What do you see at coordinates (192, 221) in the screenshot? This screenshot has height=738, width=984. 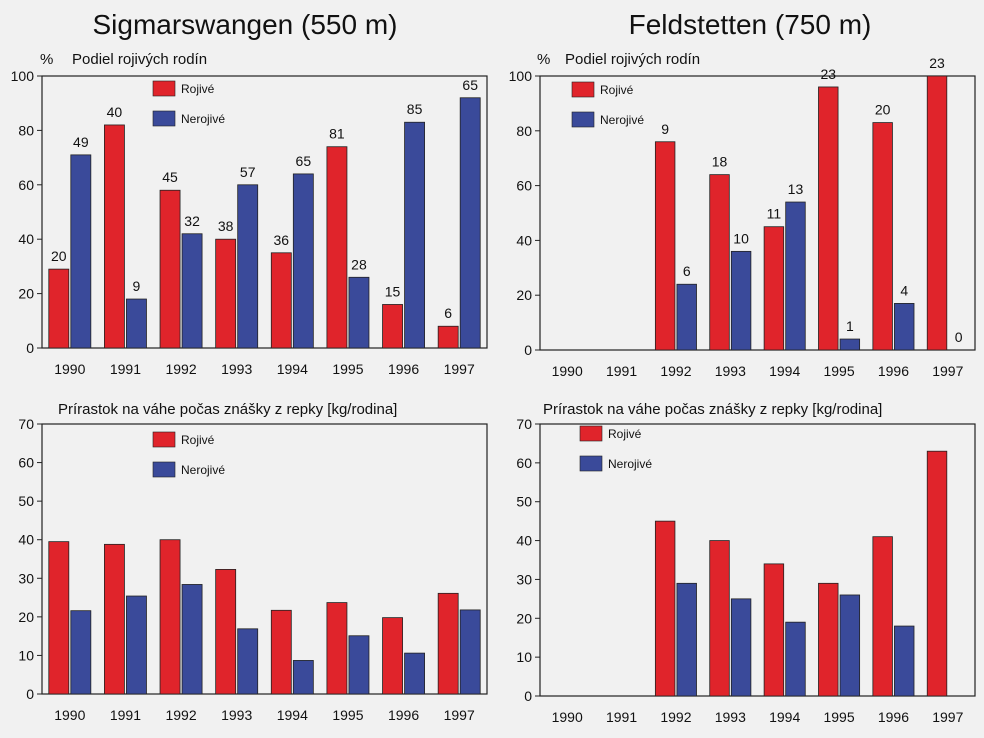 I see `data-label: 32` at bounding box center [192, 221].